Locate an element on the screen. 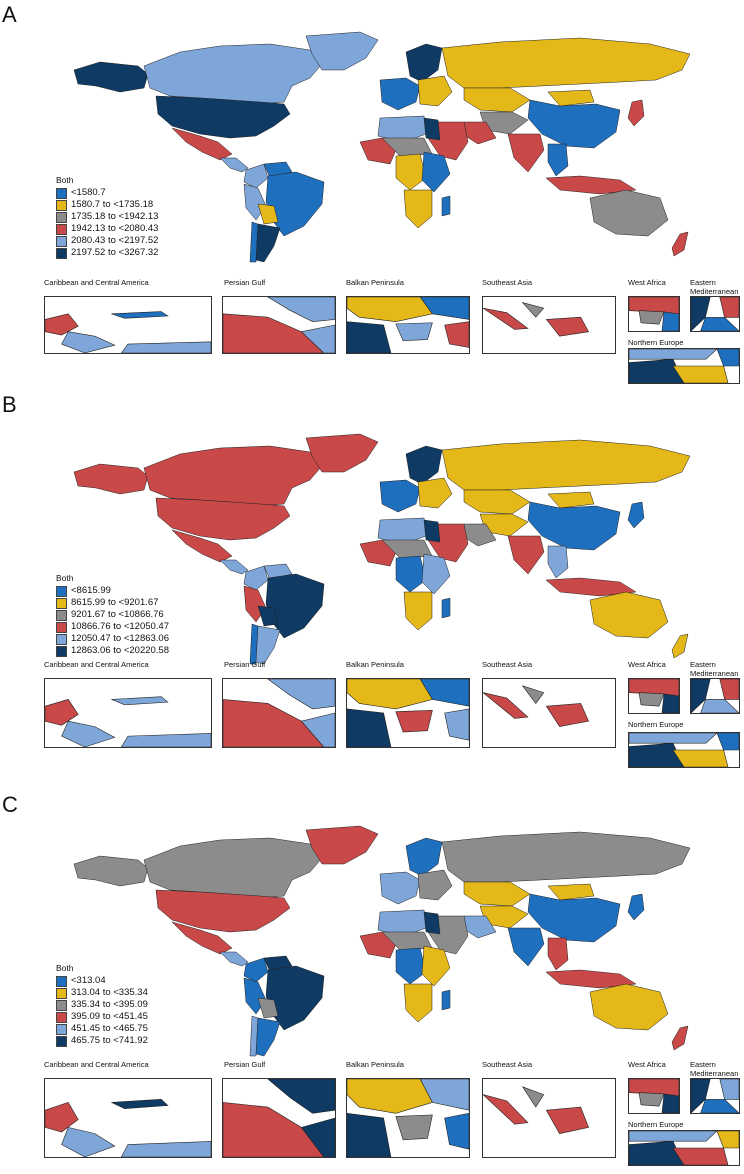 This screenshot has height=1174, width=744. legend-item: 9201.67 to <10866.76 is located at coordinates (112, 615).